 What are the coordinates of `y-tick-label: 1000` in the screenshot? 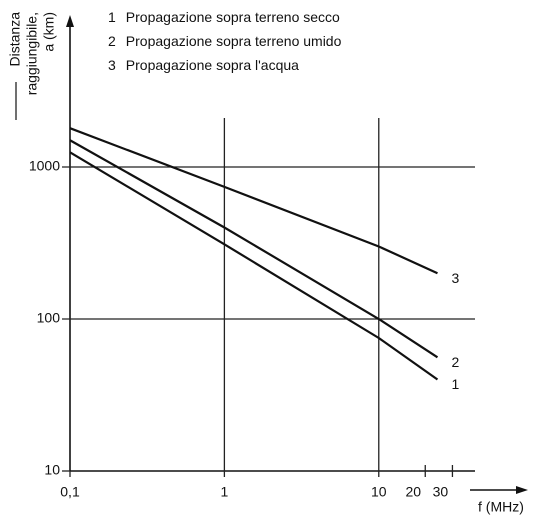 It's located at (44, 166).